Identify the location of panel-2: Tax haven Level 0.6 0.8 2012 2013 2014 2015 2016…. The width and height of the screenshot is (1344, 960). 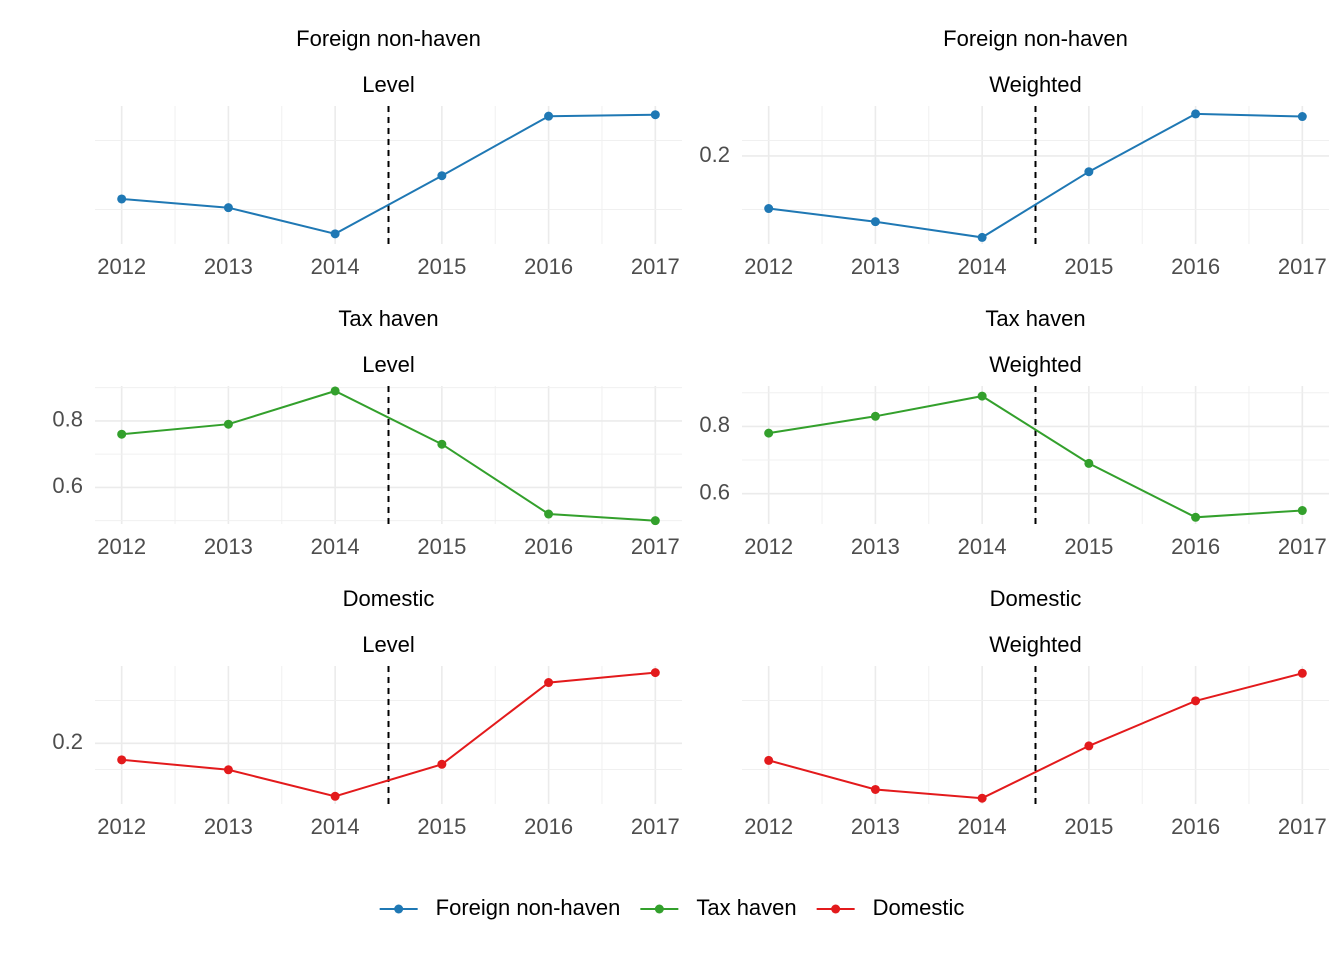
(367, 432).